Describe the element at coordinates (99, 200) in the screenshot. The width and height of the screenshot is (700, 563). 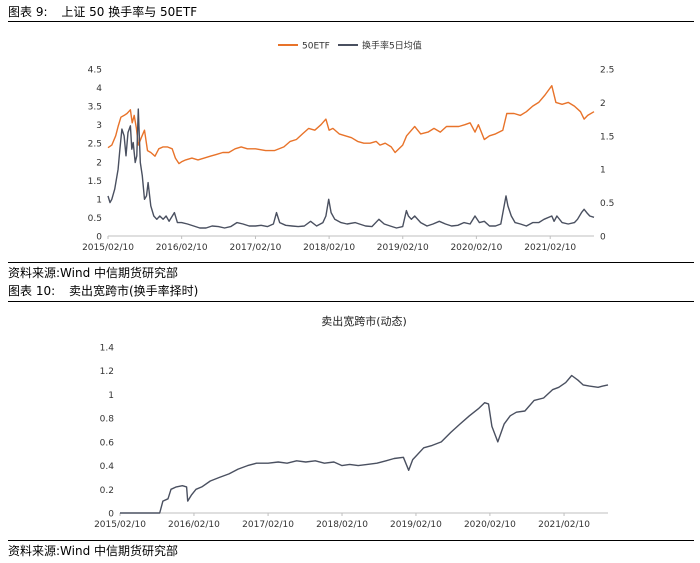
I see `y-left-tick-label: 1` at that location.